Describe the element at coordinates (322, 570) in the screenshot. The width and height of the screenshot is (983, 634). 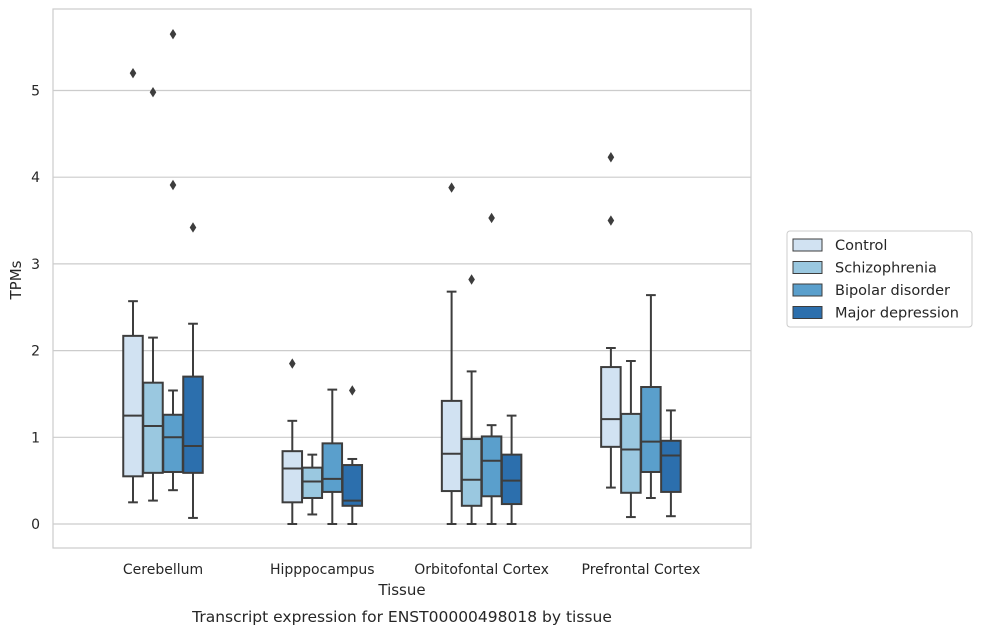
I see `x-tick-label: Hipppocampus` at that location.